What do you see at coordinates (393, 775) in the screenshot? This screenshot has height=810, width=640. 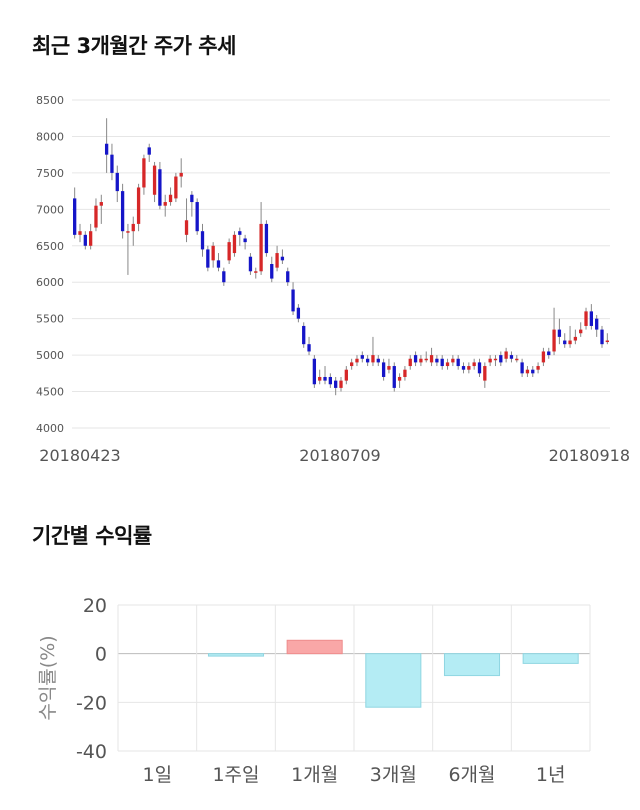 I see `return-x-tick: 3개월` at bounding box center [393, 775].